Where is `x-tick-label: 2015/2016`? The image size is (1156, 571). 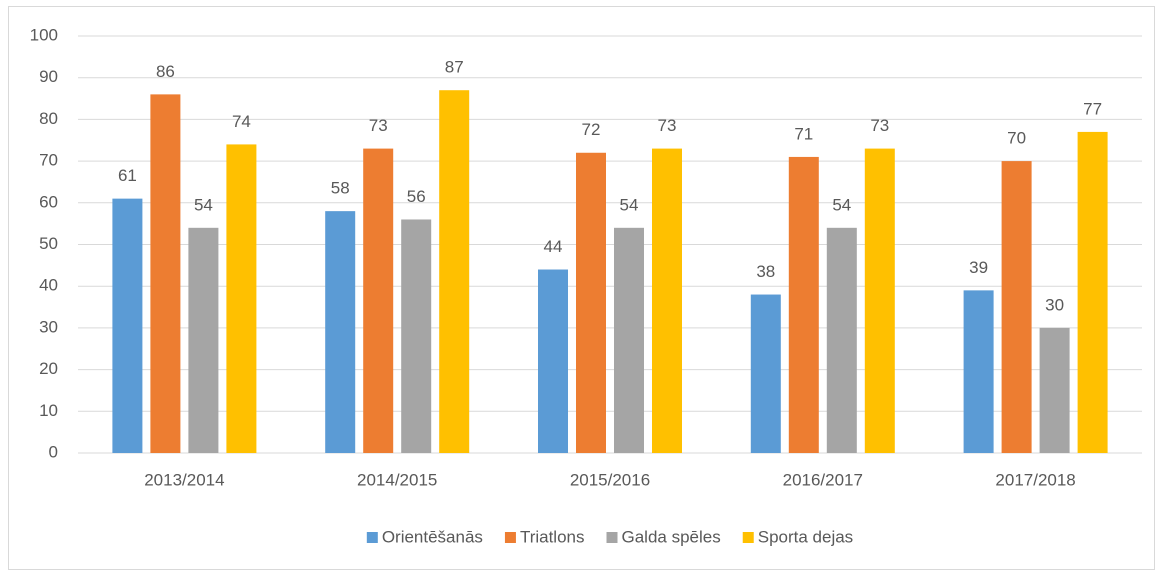 x-tick-label: 2015/2016 is located at coordinates (610, 479).